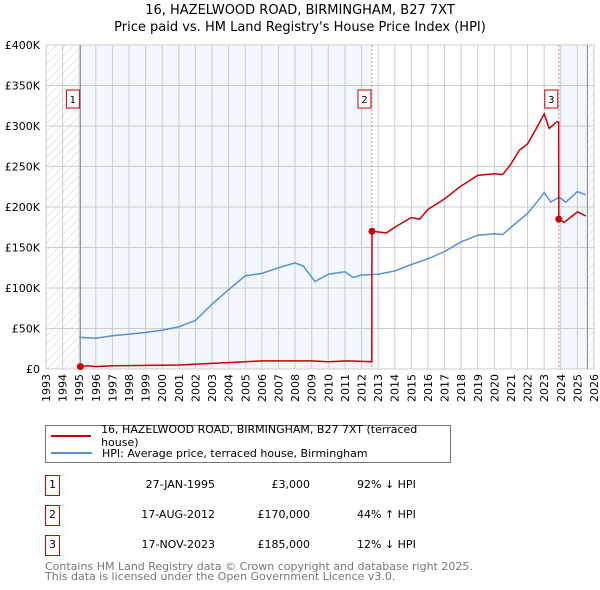 The height and width of the screenshot is (590, 600). What do you see at coordinates (245, 388) in the screenshot?
I see `x-tick-label: 2005` at bounding box center [245, 388].